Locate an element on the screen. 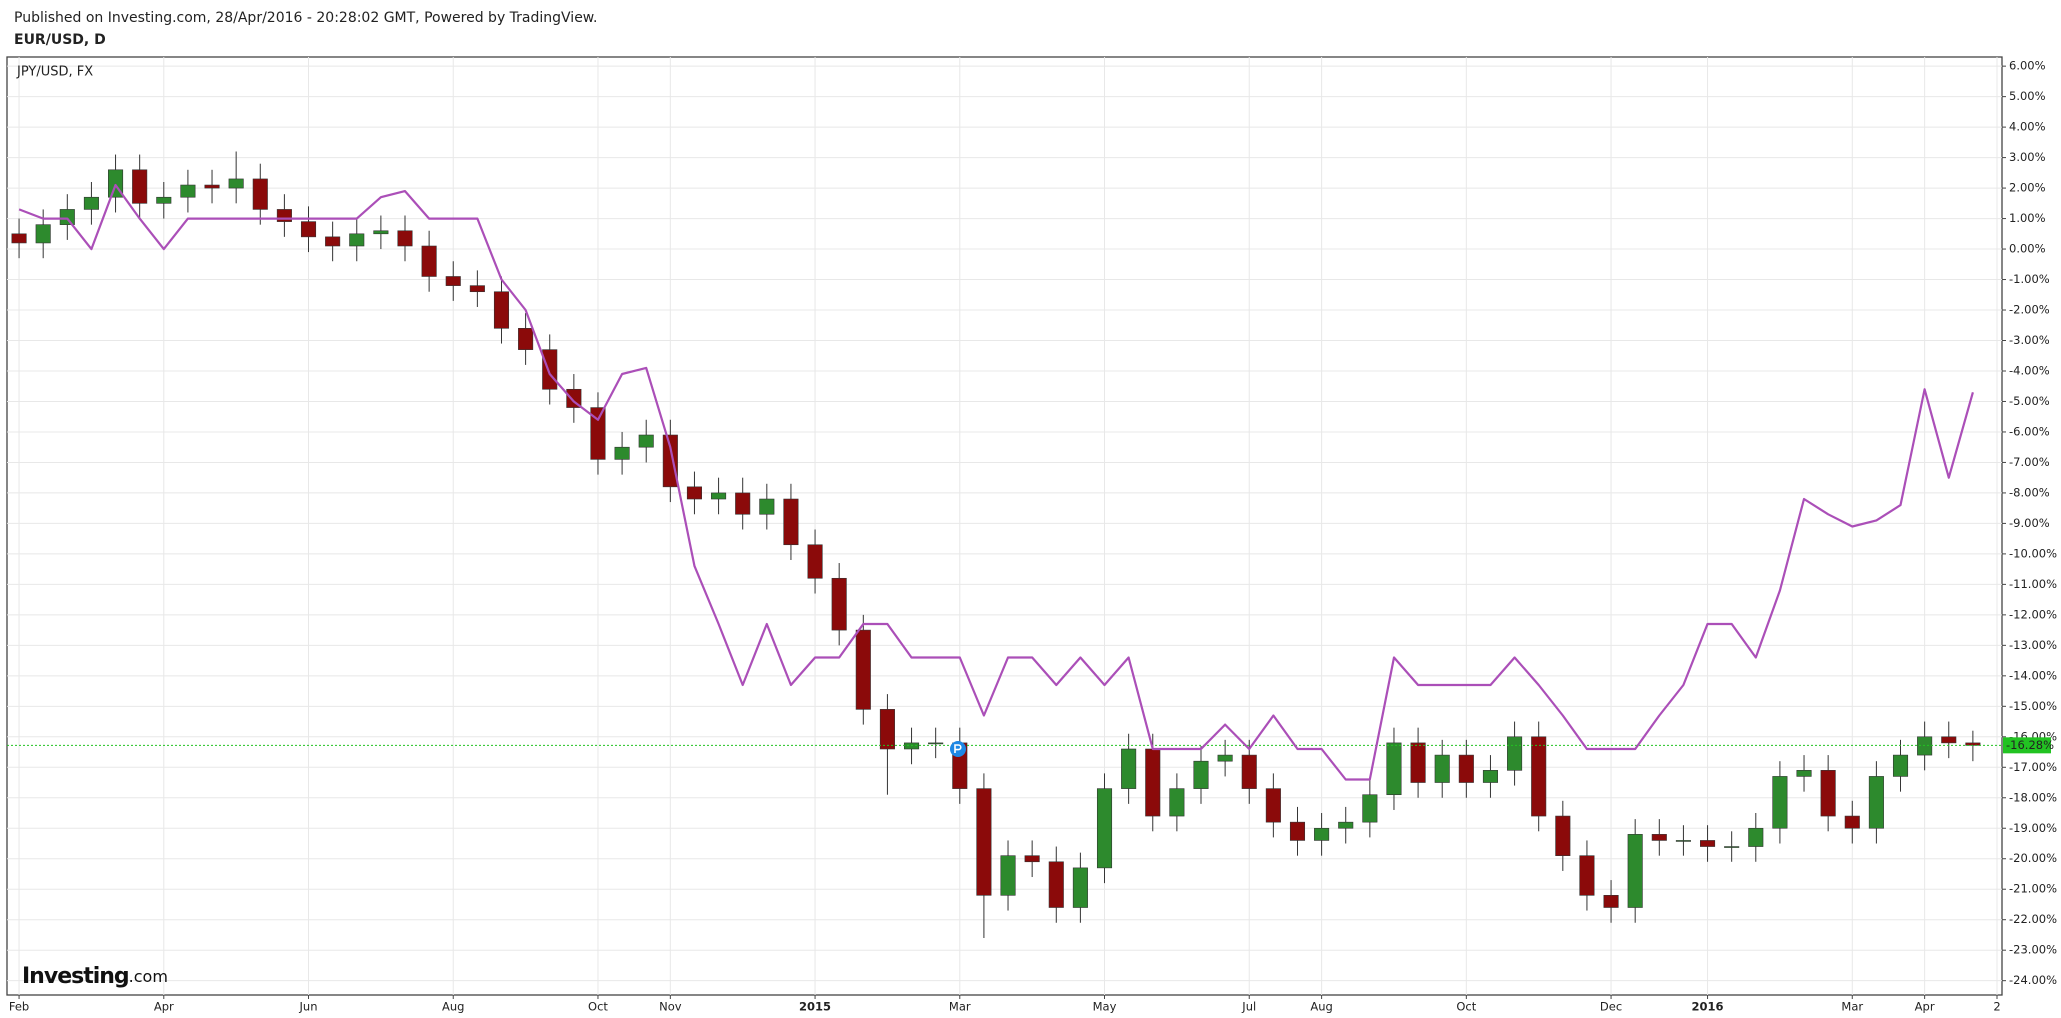 This screenshot has height=1018, width=2061. y-tick-label: -4.00% is located at coordinates (2029, 370).